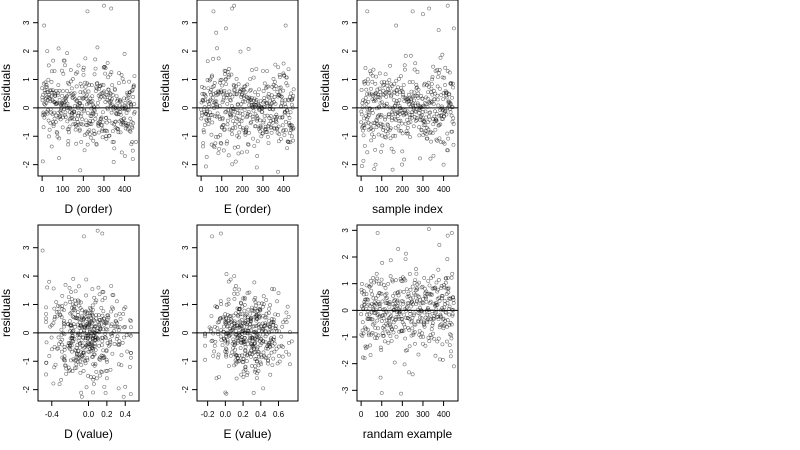 The image size is (800, 450). What do you see at coordinates (345, 390) in the screenshot?
I see `y-tick-label: -3` at bounding box center [345, 390].